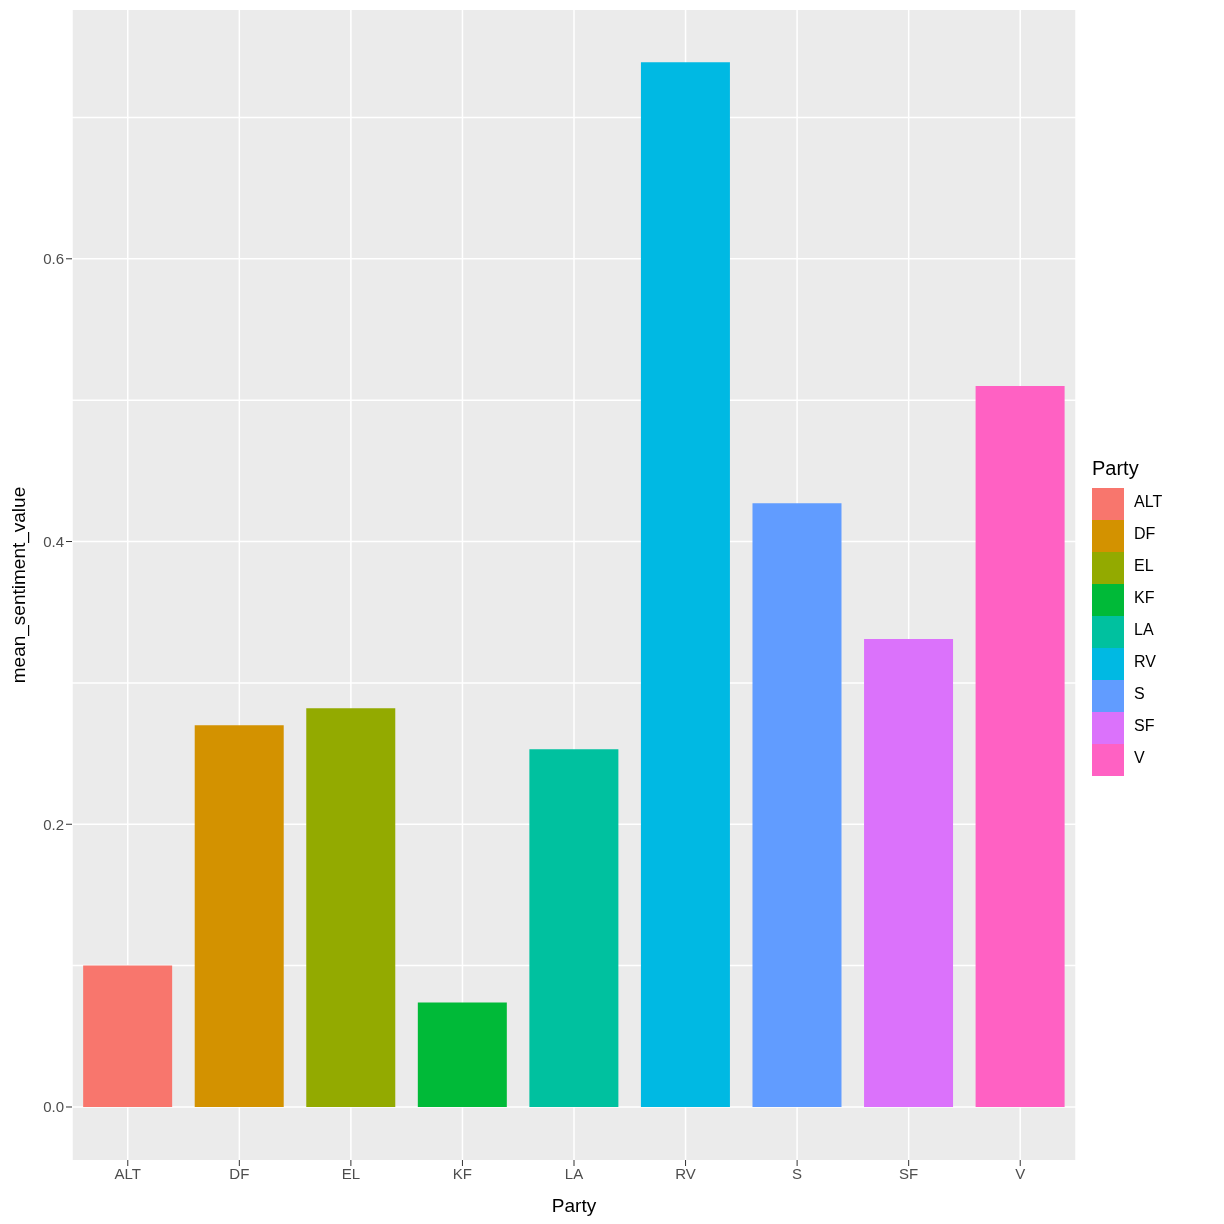  What do you see at coordinates (462, 1173) in the screenshot?
I see `x-tick-label: KF` at bounding box center [462, 1173].